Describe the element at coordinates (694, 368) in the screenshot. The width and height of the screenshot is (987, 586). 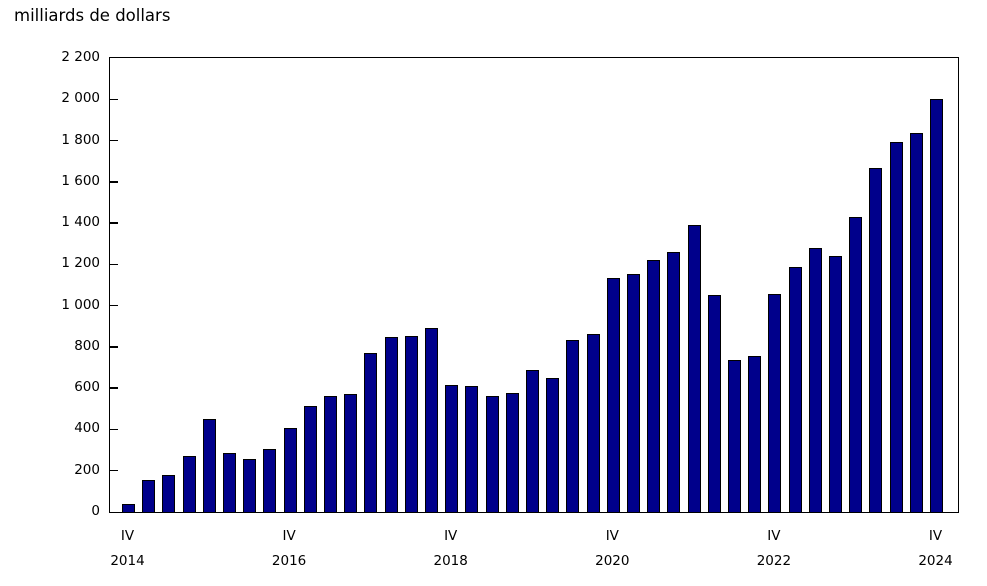
I see `bar-IV-2021` at that location.